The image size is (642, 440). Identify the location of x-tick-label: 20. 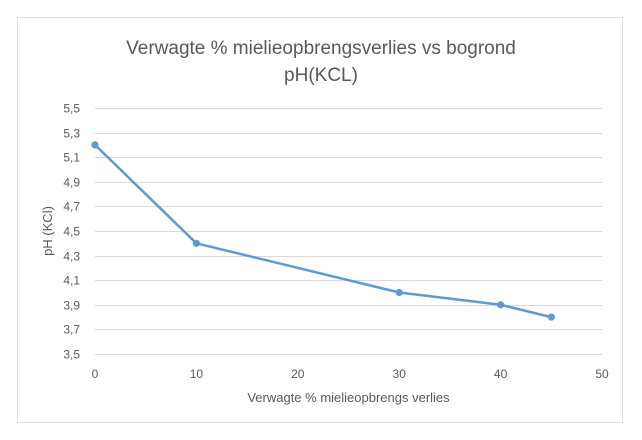
(298, 374).